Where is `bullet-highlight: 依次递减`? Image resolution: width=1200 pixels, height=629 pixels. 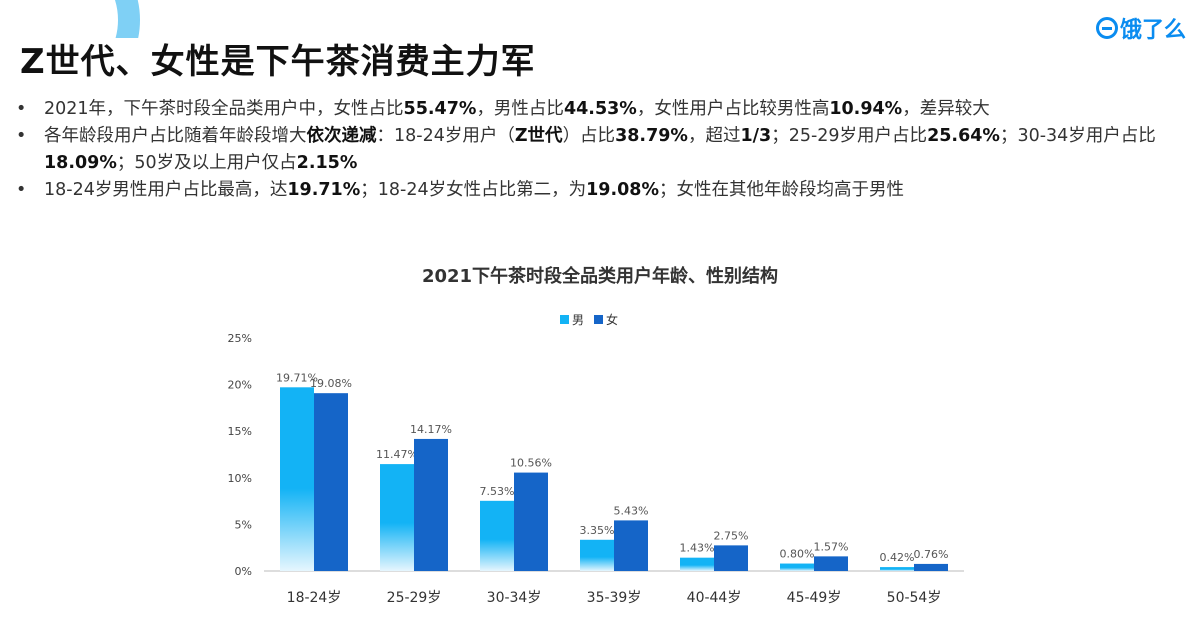 bullet-highlight: 依次递减 is located at coordinates (341, 136).